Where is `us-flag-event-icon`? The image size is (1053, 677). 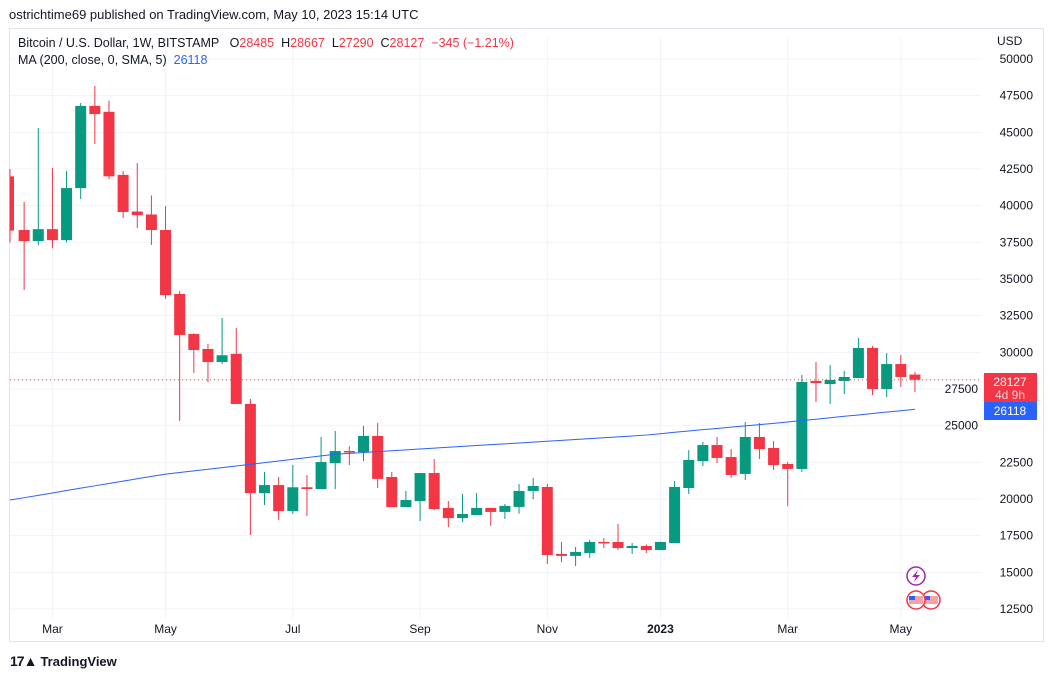
us-flag-event-icon is located at coordinates (923, 600).